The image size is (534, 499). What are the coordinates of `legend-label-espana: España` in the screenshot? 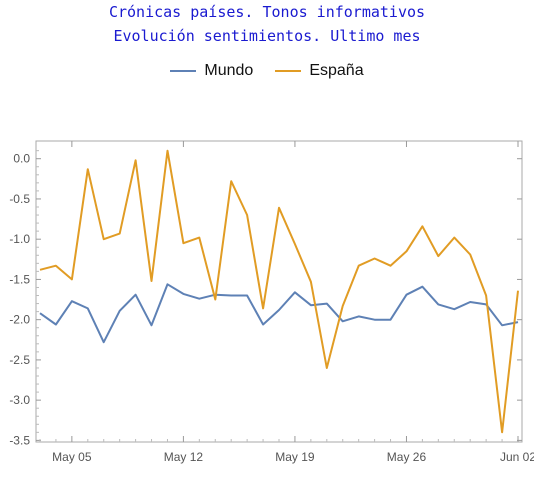 It's located at (336, 70).